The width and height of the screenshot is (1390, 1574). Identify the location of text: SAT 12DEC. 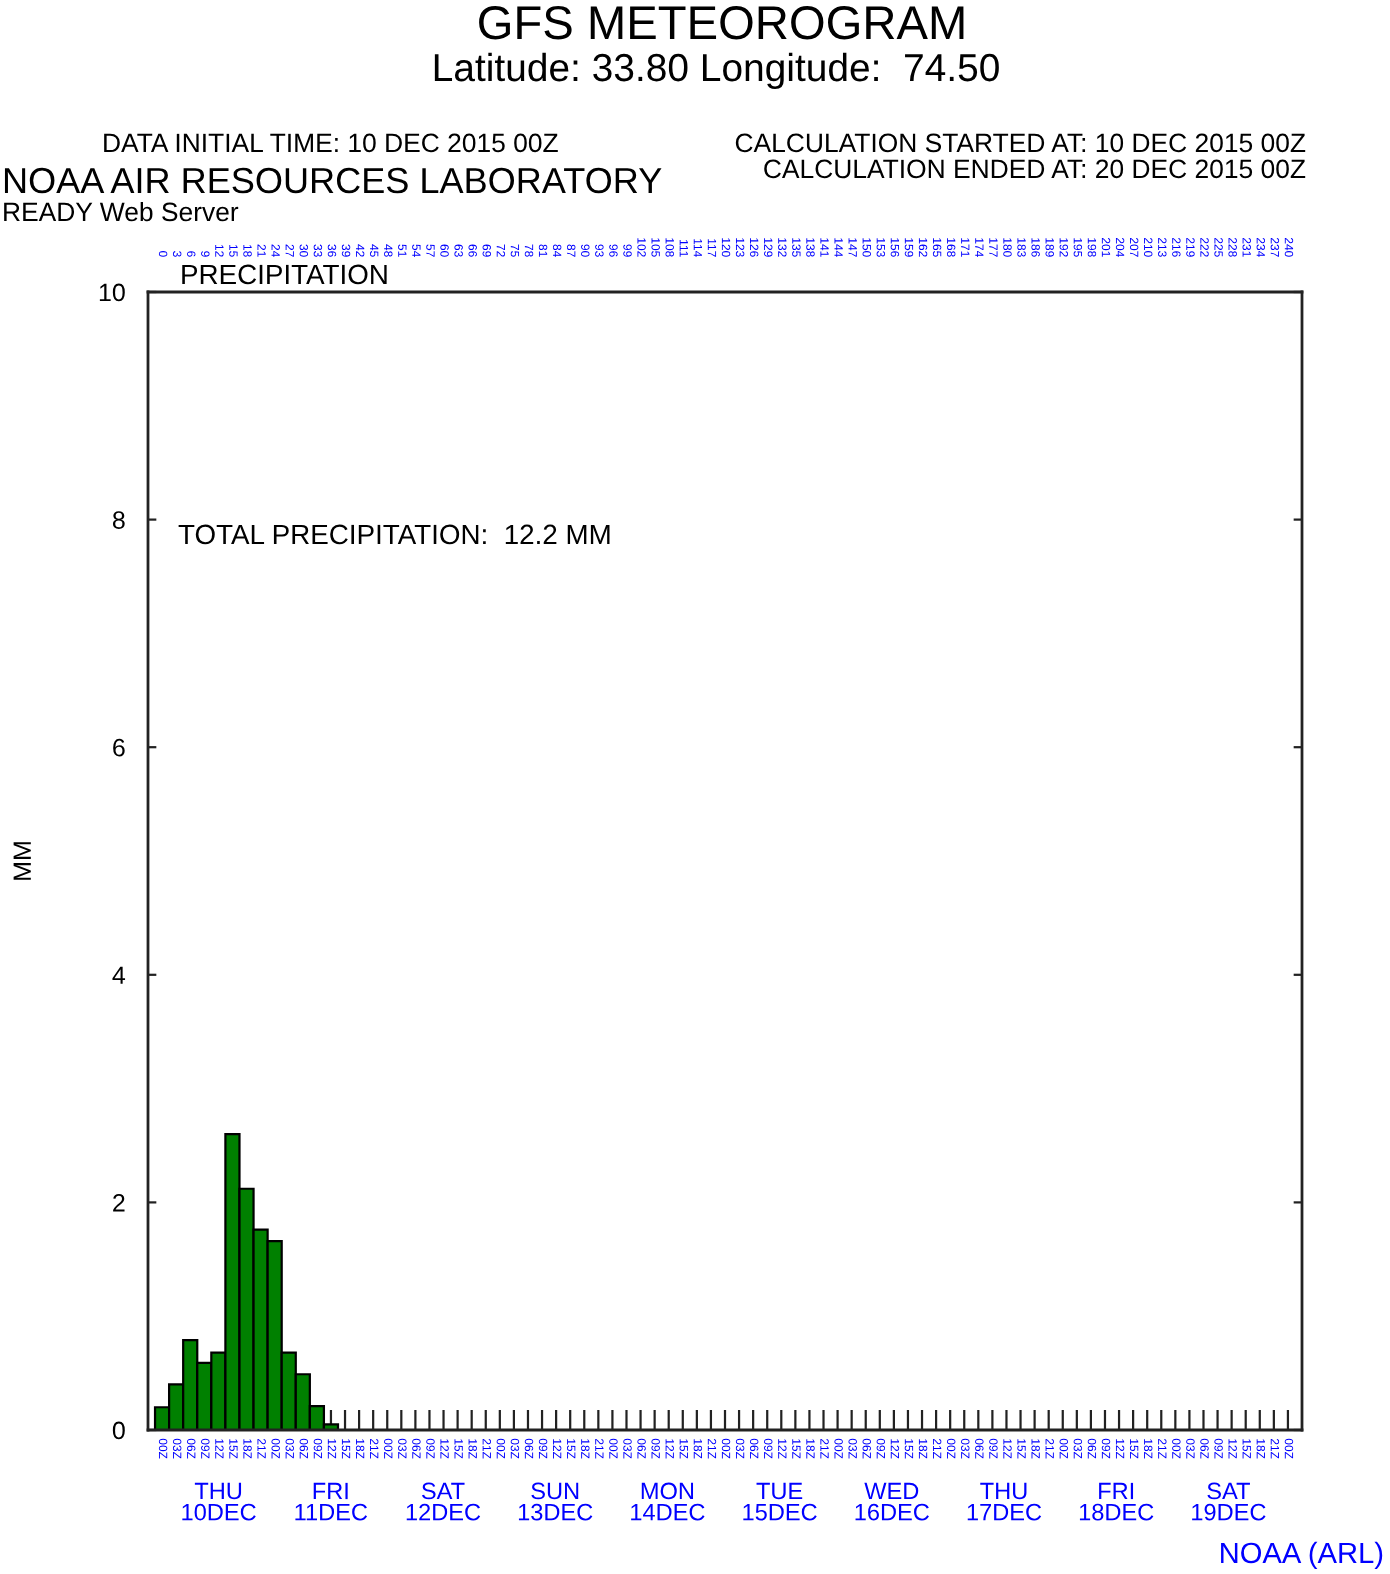
(443, 1501).